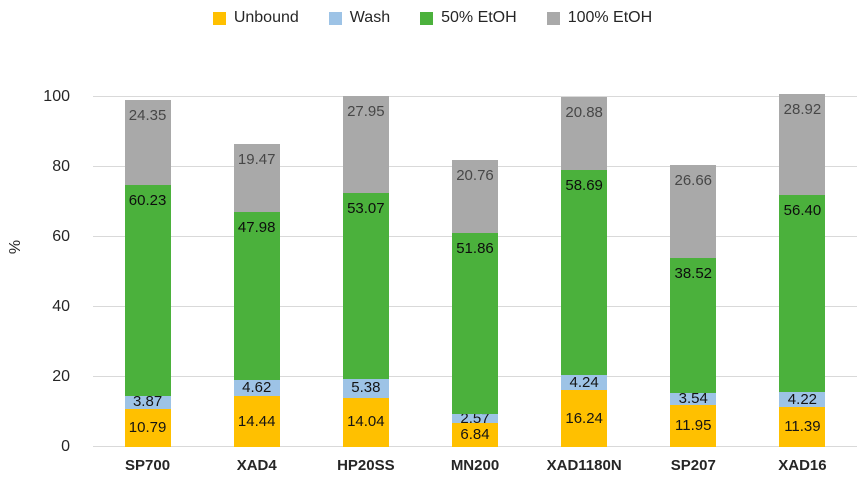 The height and width of the screenshot is (487, 865). What do you see at coordinates (584, 112) in the screenshot?
I see `bar-segment-label: 20.88` at bounding box center [584, 112].